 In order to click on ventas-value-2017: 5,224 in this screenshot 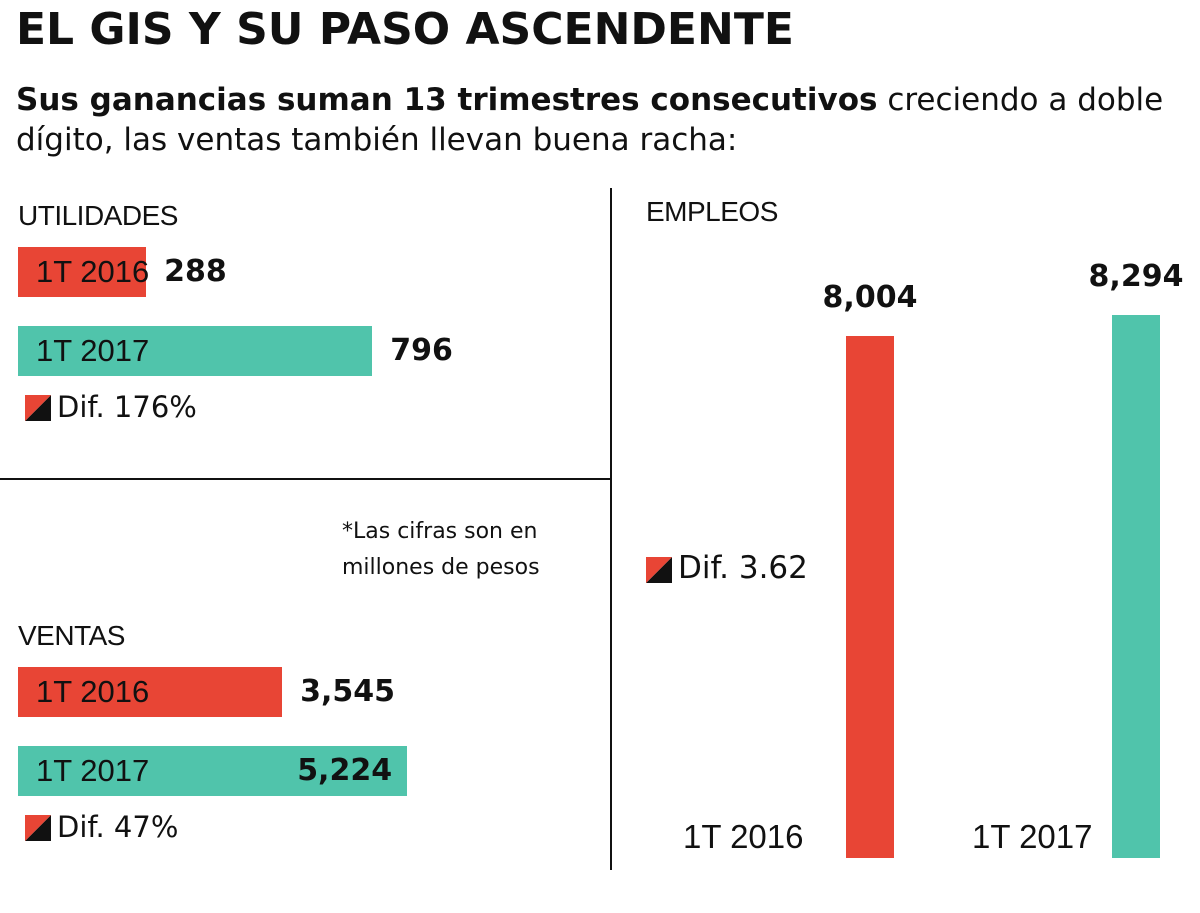, I will do `click(345, 770)`.